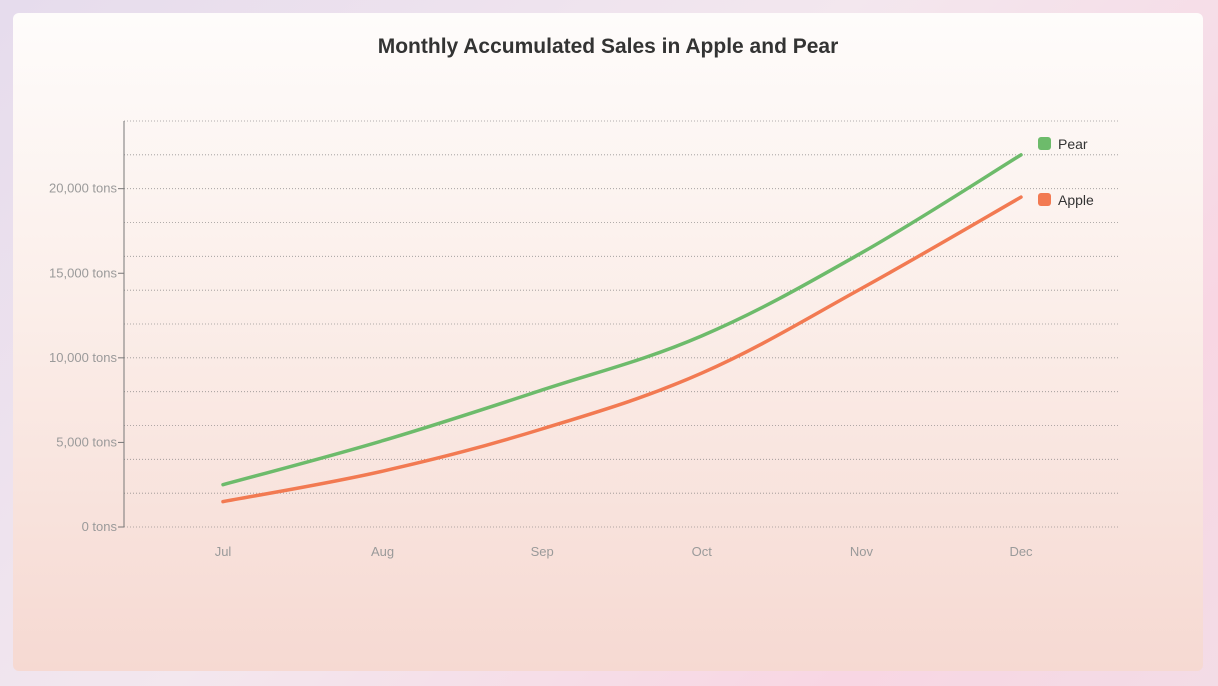 The image size is (1218, 686). Describe the element at coordinates (1073, 144) in the screenshot. I see `legend-label-pear: Pear` at that location.